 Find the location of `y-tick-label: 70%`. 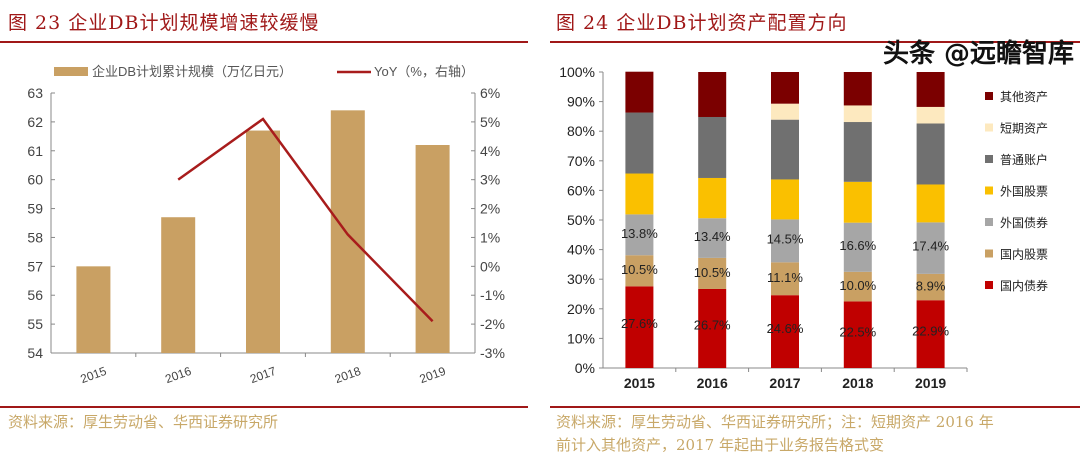

y-tick-label: 70% is located at coordinates (581, 161).